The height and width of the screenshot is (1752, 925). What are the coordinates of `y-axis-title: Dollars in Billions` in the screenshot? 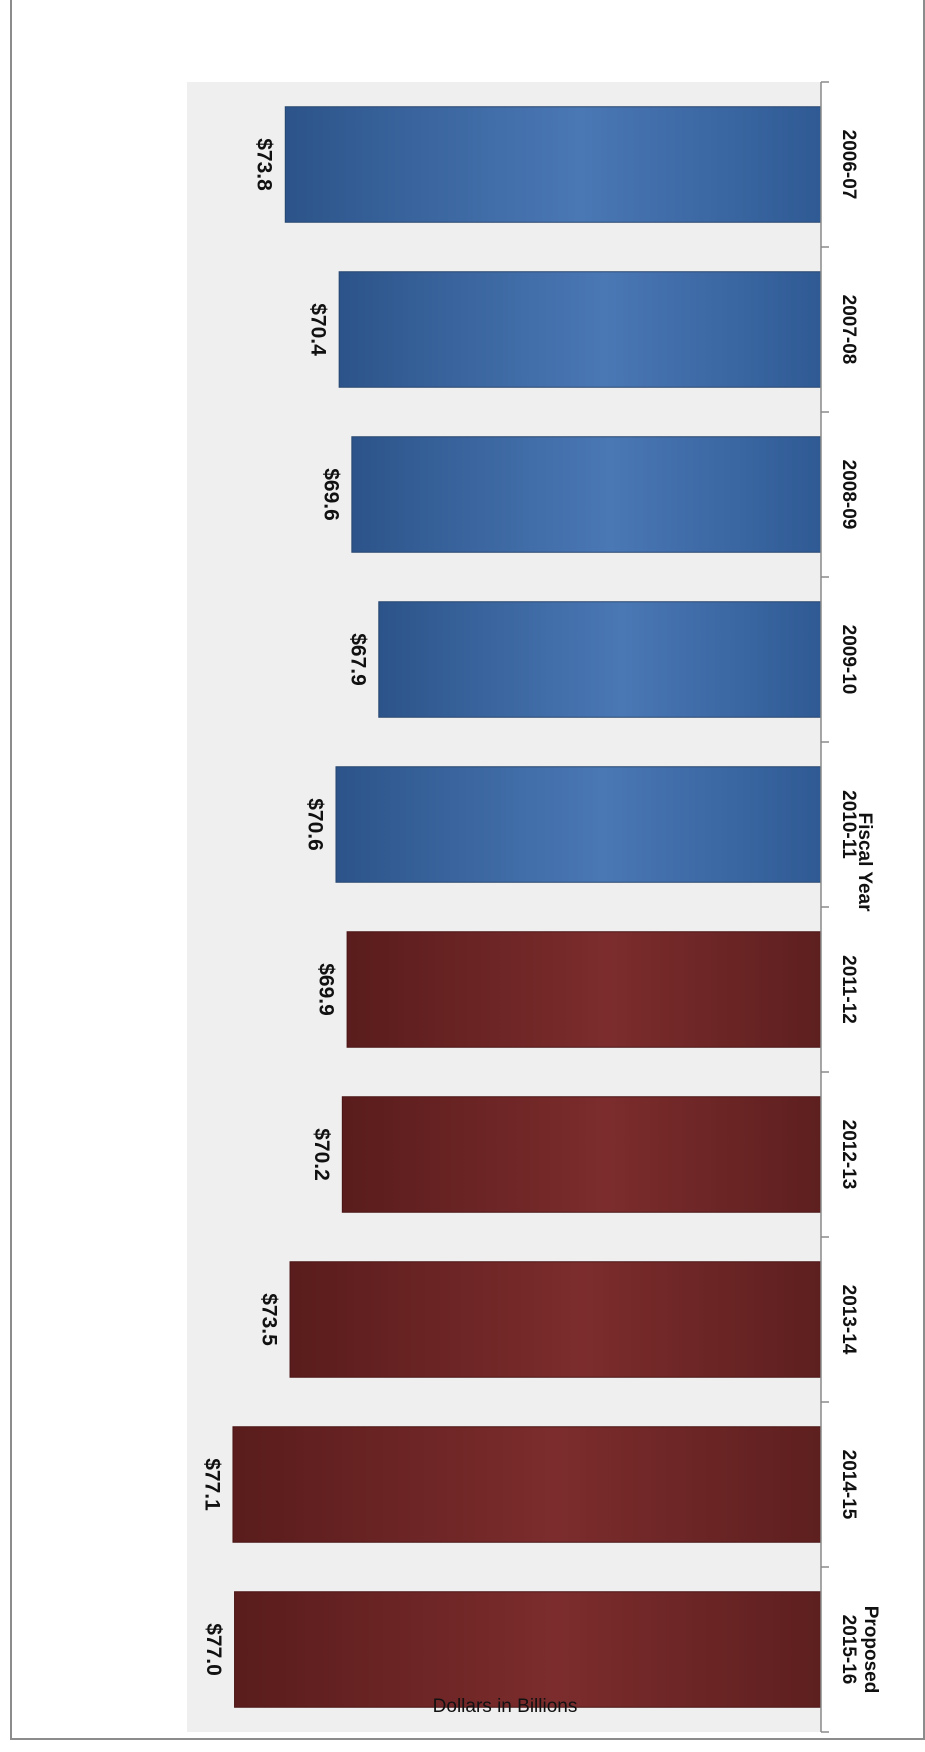 It's located at (505, 1706).